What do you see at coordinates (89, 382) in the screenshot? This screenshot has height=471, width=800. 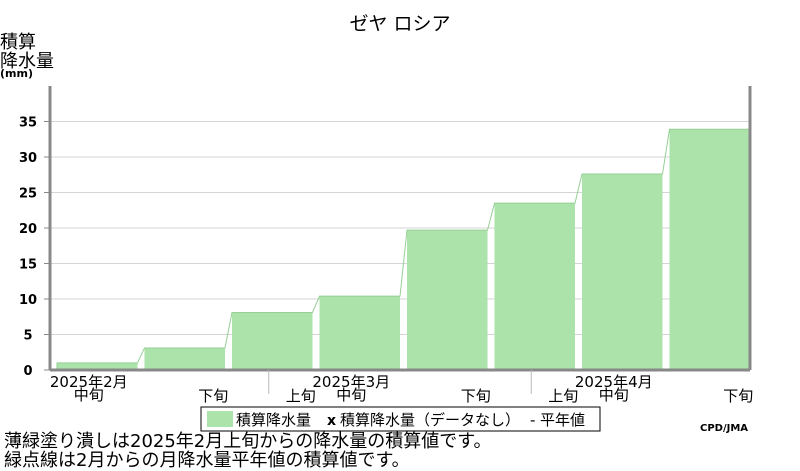 I see `x-month-label-1: 2025年2月` at bounding box center [89, 382].